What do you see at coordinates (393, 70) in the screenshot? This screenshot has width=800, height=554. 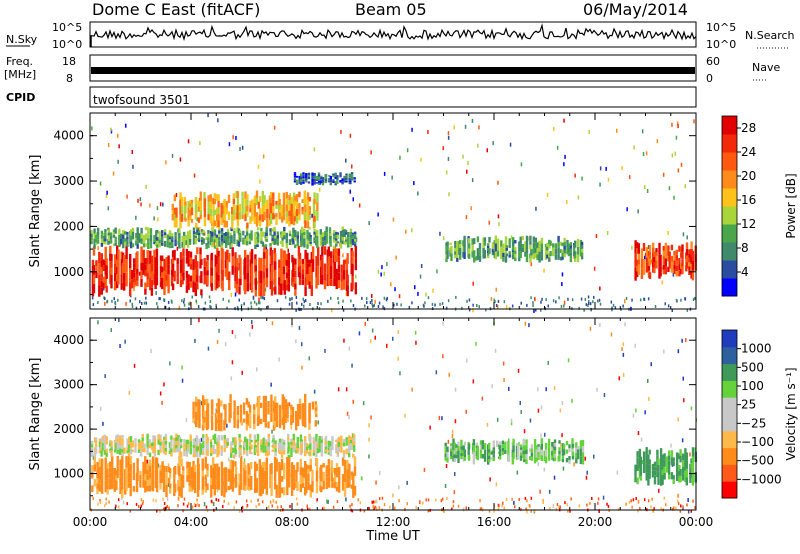 I see `freq-strip-trace` at bounding box center [393, 70].